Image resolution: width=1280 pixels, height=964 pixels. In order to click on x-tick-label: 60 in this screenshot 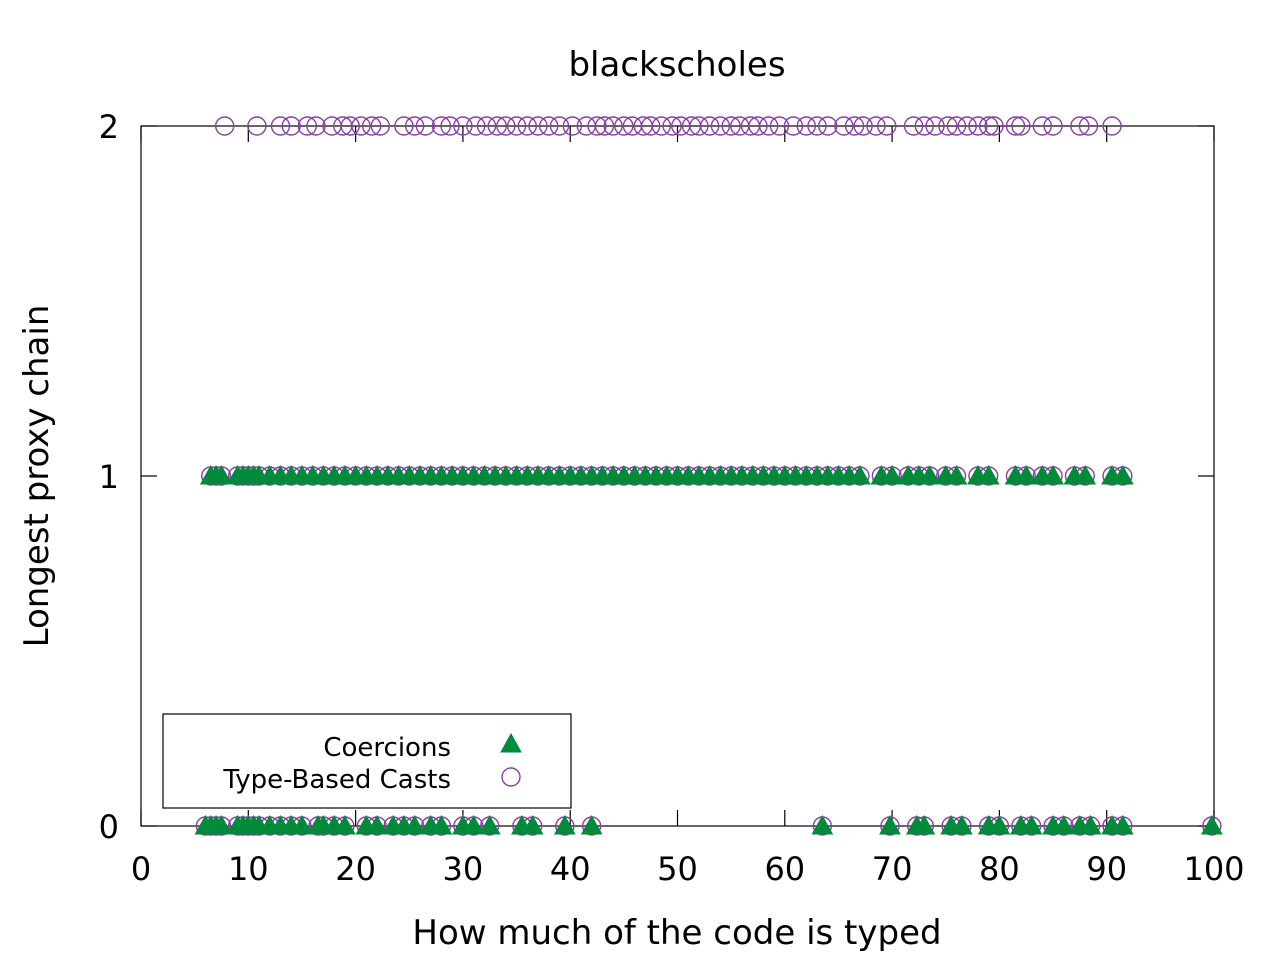, I will do `click(784, 869)`.